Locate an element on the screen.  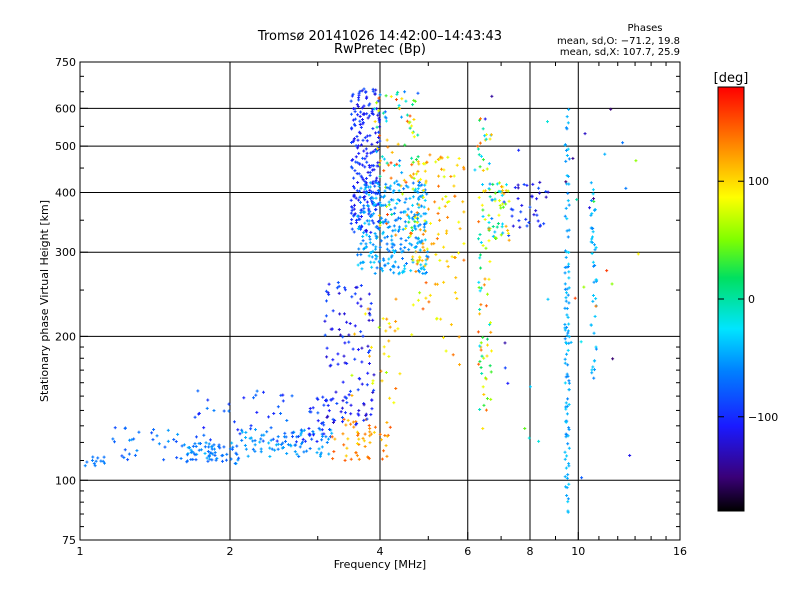
chart-title-line1: Tromsø 20141026 14:42:00–14:43:43 is located at coordinates (379, 36).